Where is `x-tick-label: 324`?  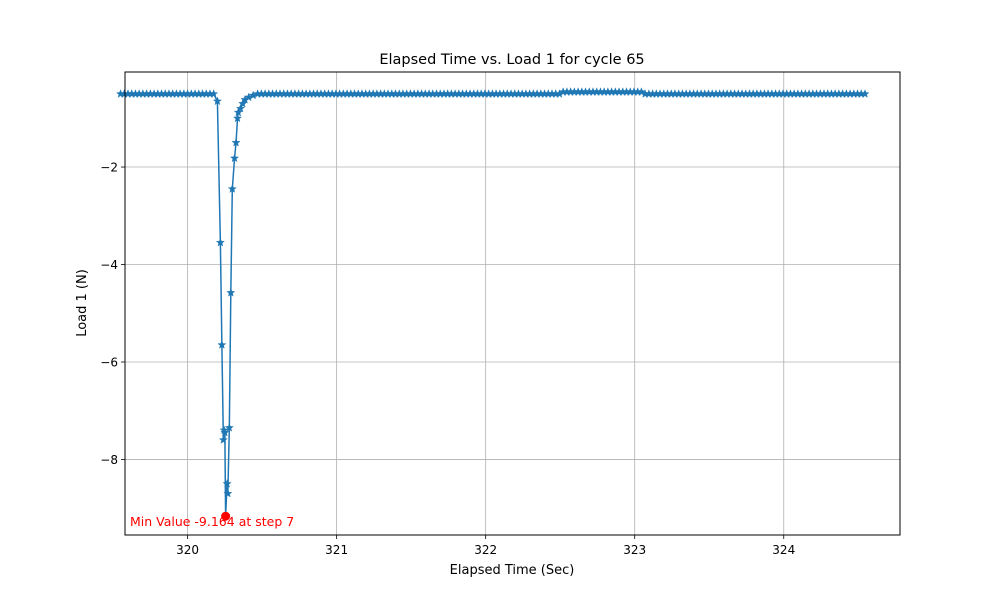
x-tick-label: 324 is located at coordinates (783, 550).